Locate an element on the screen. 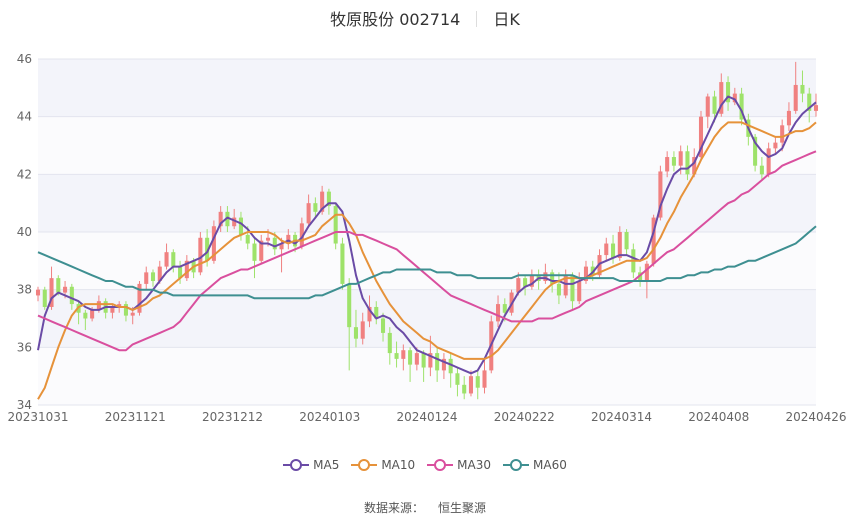 The width and height of the screenshot is (850, 517). legend-item-ma30: MA30 is located at coordinates (459, 465).